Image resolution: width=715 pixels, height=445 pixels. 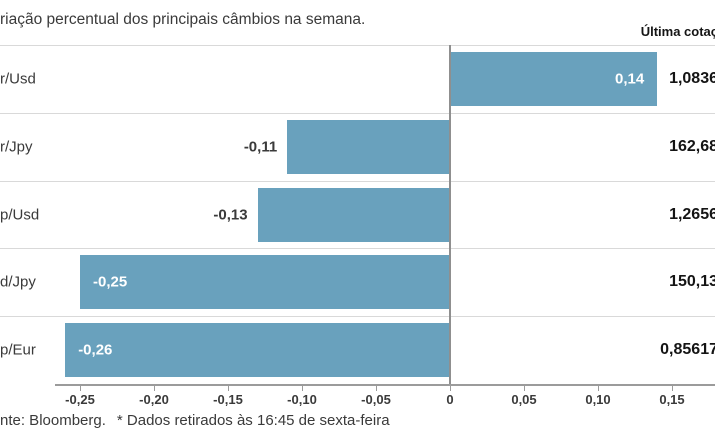 I want to click on source-text: nte: Bloomberg., so click(x=53, y=420).